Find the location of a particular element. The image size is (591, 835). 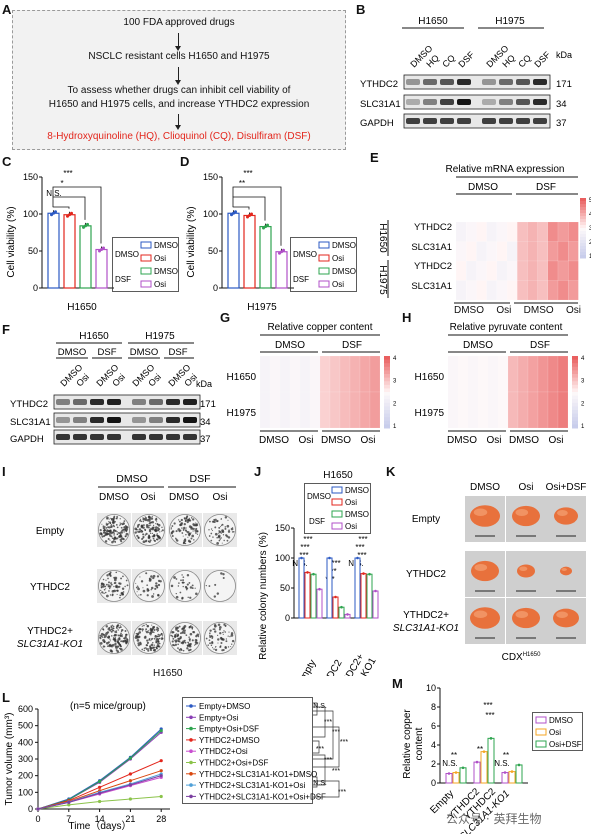

legend-c-item-1: DMSO is located at coordinates (166, 245).